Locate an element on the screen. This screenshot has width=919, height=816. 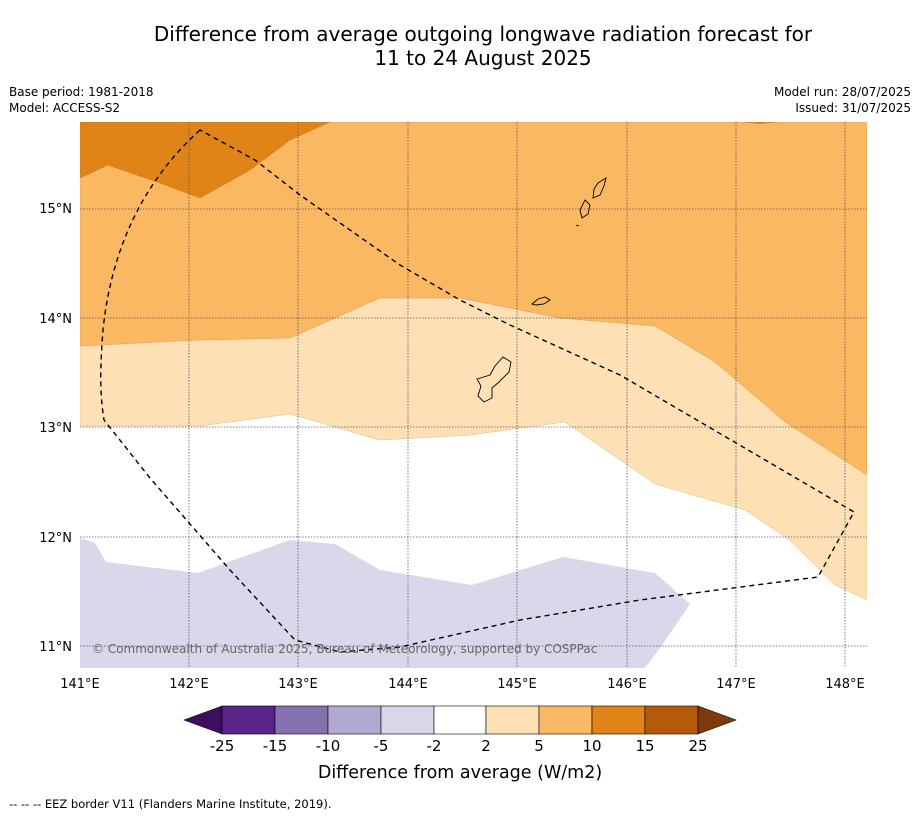
colorbar-tick: -25 is located at coordinates (222, 746).